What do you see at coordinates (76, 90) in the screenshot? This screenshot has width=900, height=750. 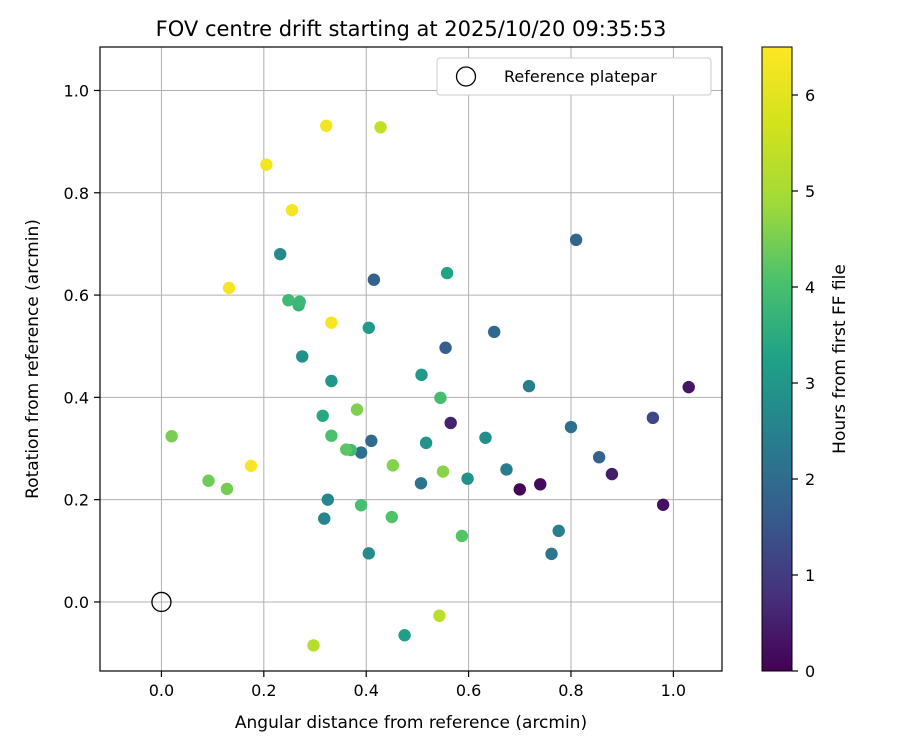 I see `y-tick-label: 1.0` at bounding box center [76, 90].